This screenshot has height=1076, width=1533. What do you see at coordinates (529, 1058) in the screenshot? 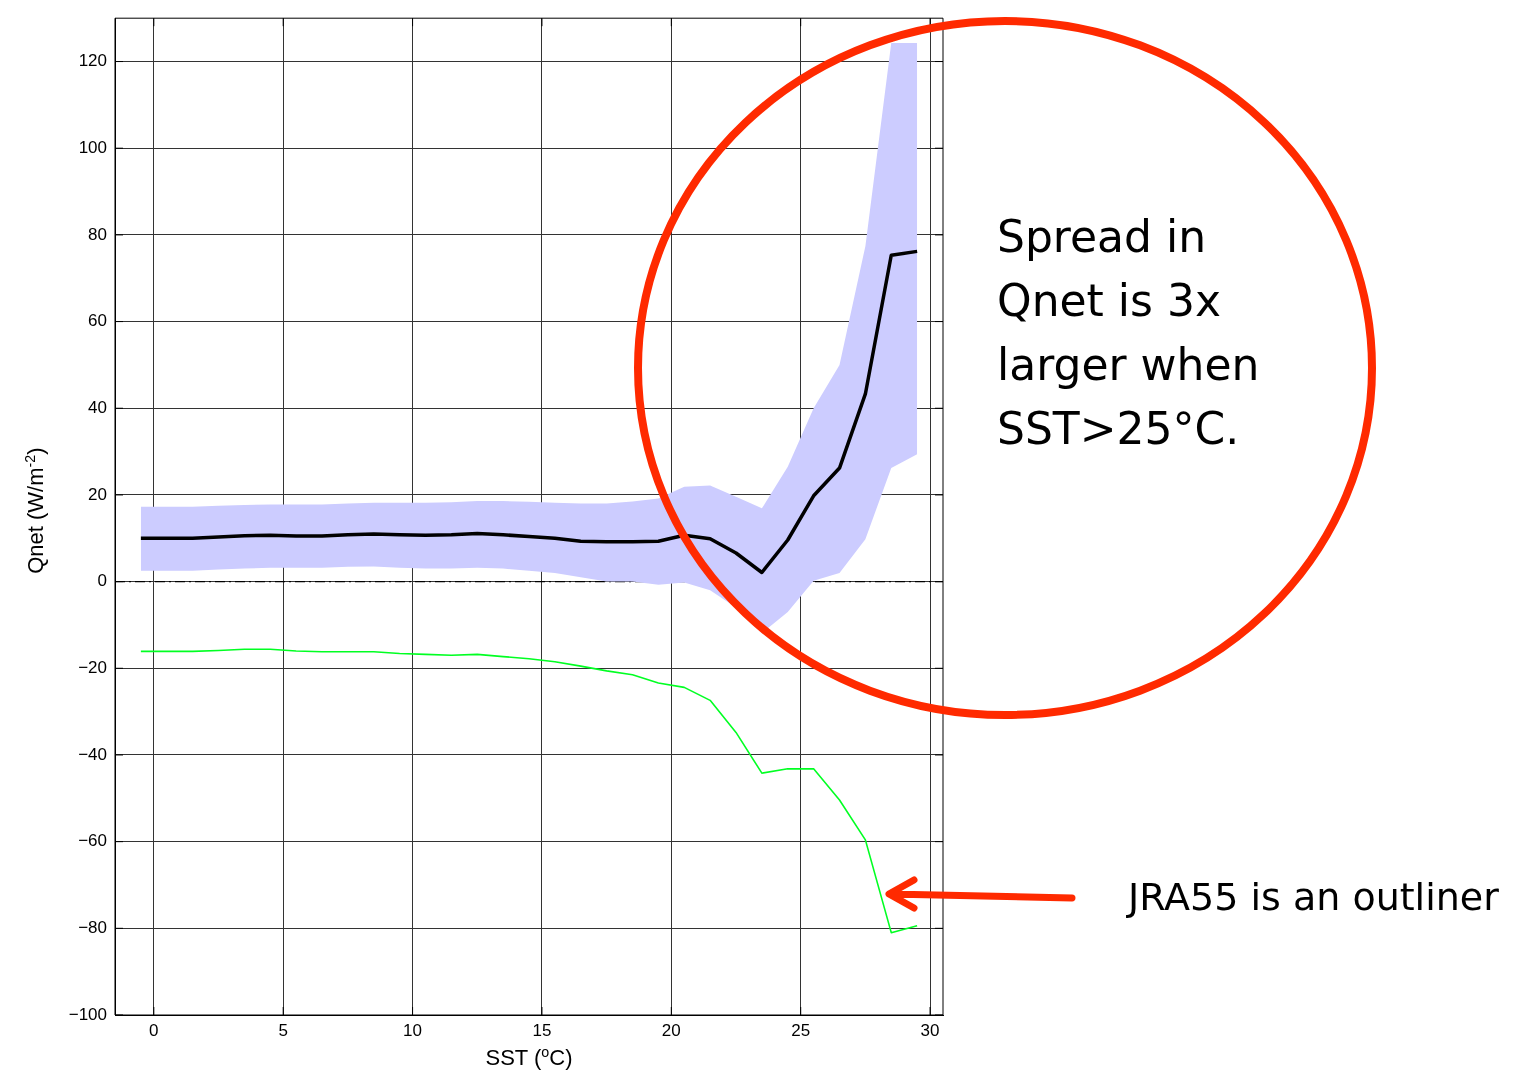
I see `x-axis-title: SST ($^{o}$C)` at bounding box center [529, 1058].